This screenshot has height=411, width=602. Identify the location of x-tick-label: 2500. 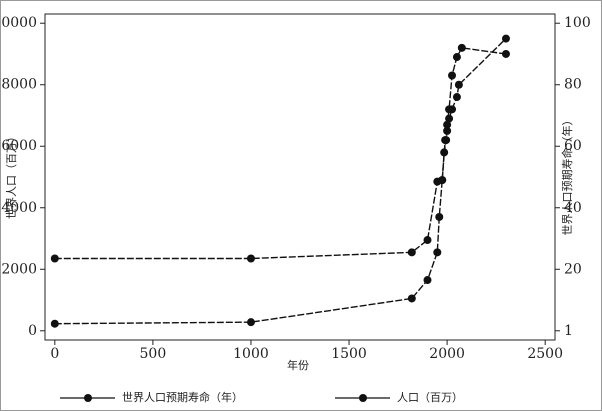
(545, 354).